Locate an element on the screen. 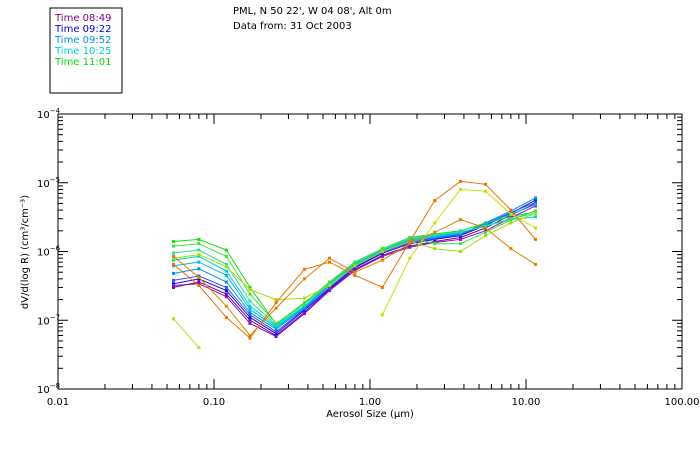  x-tick-label: 1.00 is located at coordinates (370, 402).